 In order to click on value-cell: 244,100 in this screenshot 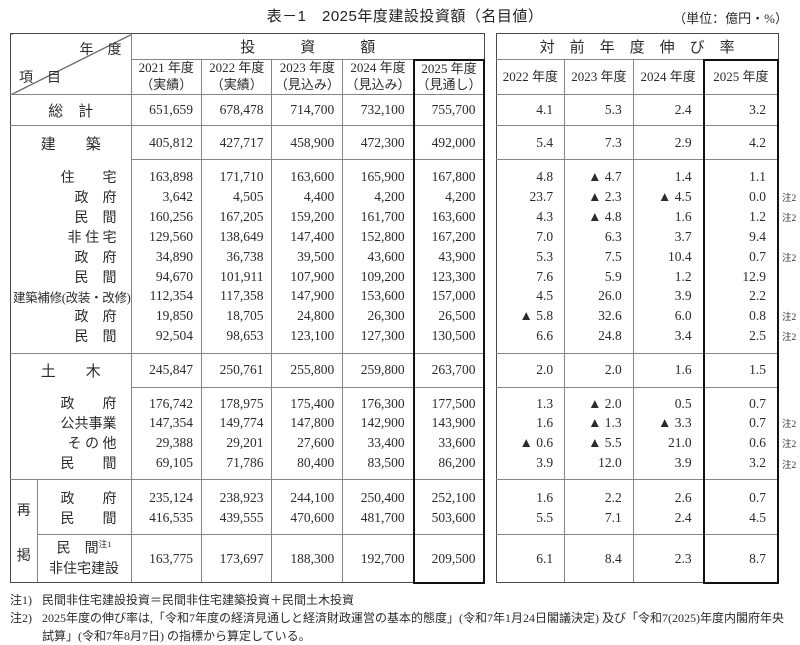, I will do `click(307, 494)`.